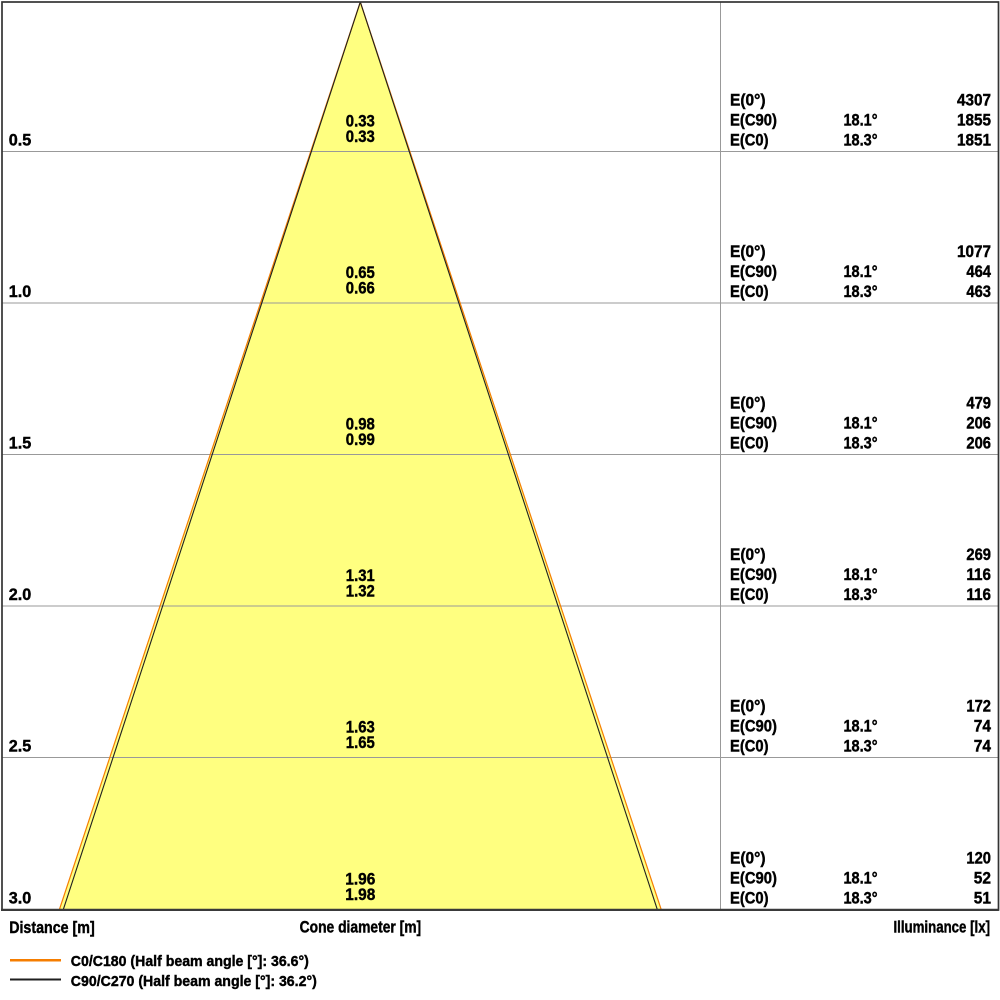 This screenshot has width=1000, height=1000. What do you see at coordinates (360, 440) in the screenshot?
I see `svg-text: 0.99` at bounding box center [360, 440].